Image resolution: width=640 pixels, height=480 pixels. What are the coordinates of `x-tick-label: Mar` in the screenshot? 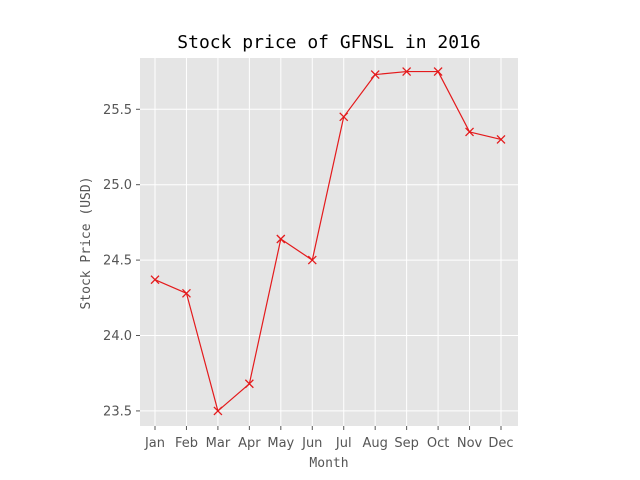 It's located at (218, 443).